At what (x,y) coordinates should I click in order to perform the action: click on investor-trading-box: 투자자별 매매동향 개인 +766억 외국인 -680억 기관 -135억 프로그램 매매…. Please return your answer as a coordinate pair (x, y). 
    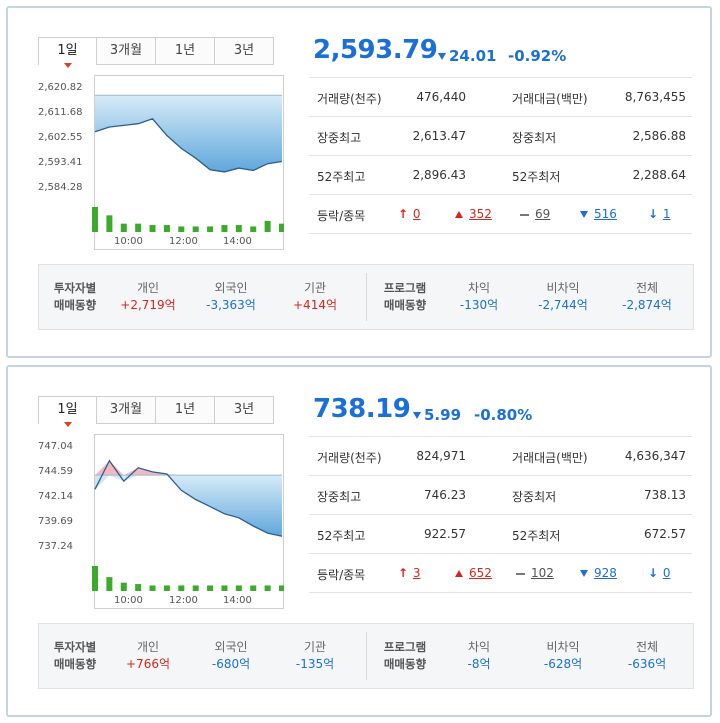
    Looking at the image, I should click on (366, 656).